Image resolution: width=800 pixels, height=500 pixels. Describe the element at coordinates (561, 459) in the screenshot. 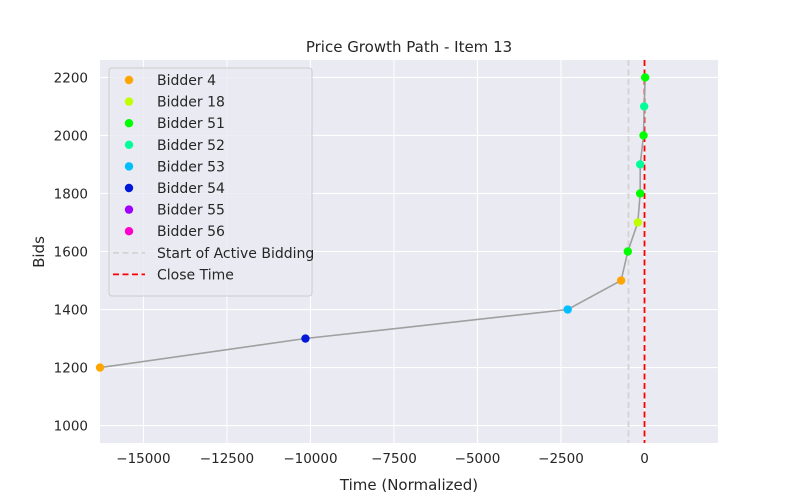

I see `x-tick-label: −2500` at that location.